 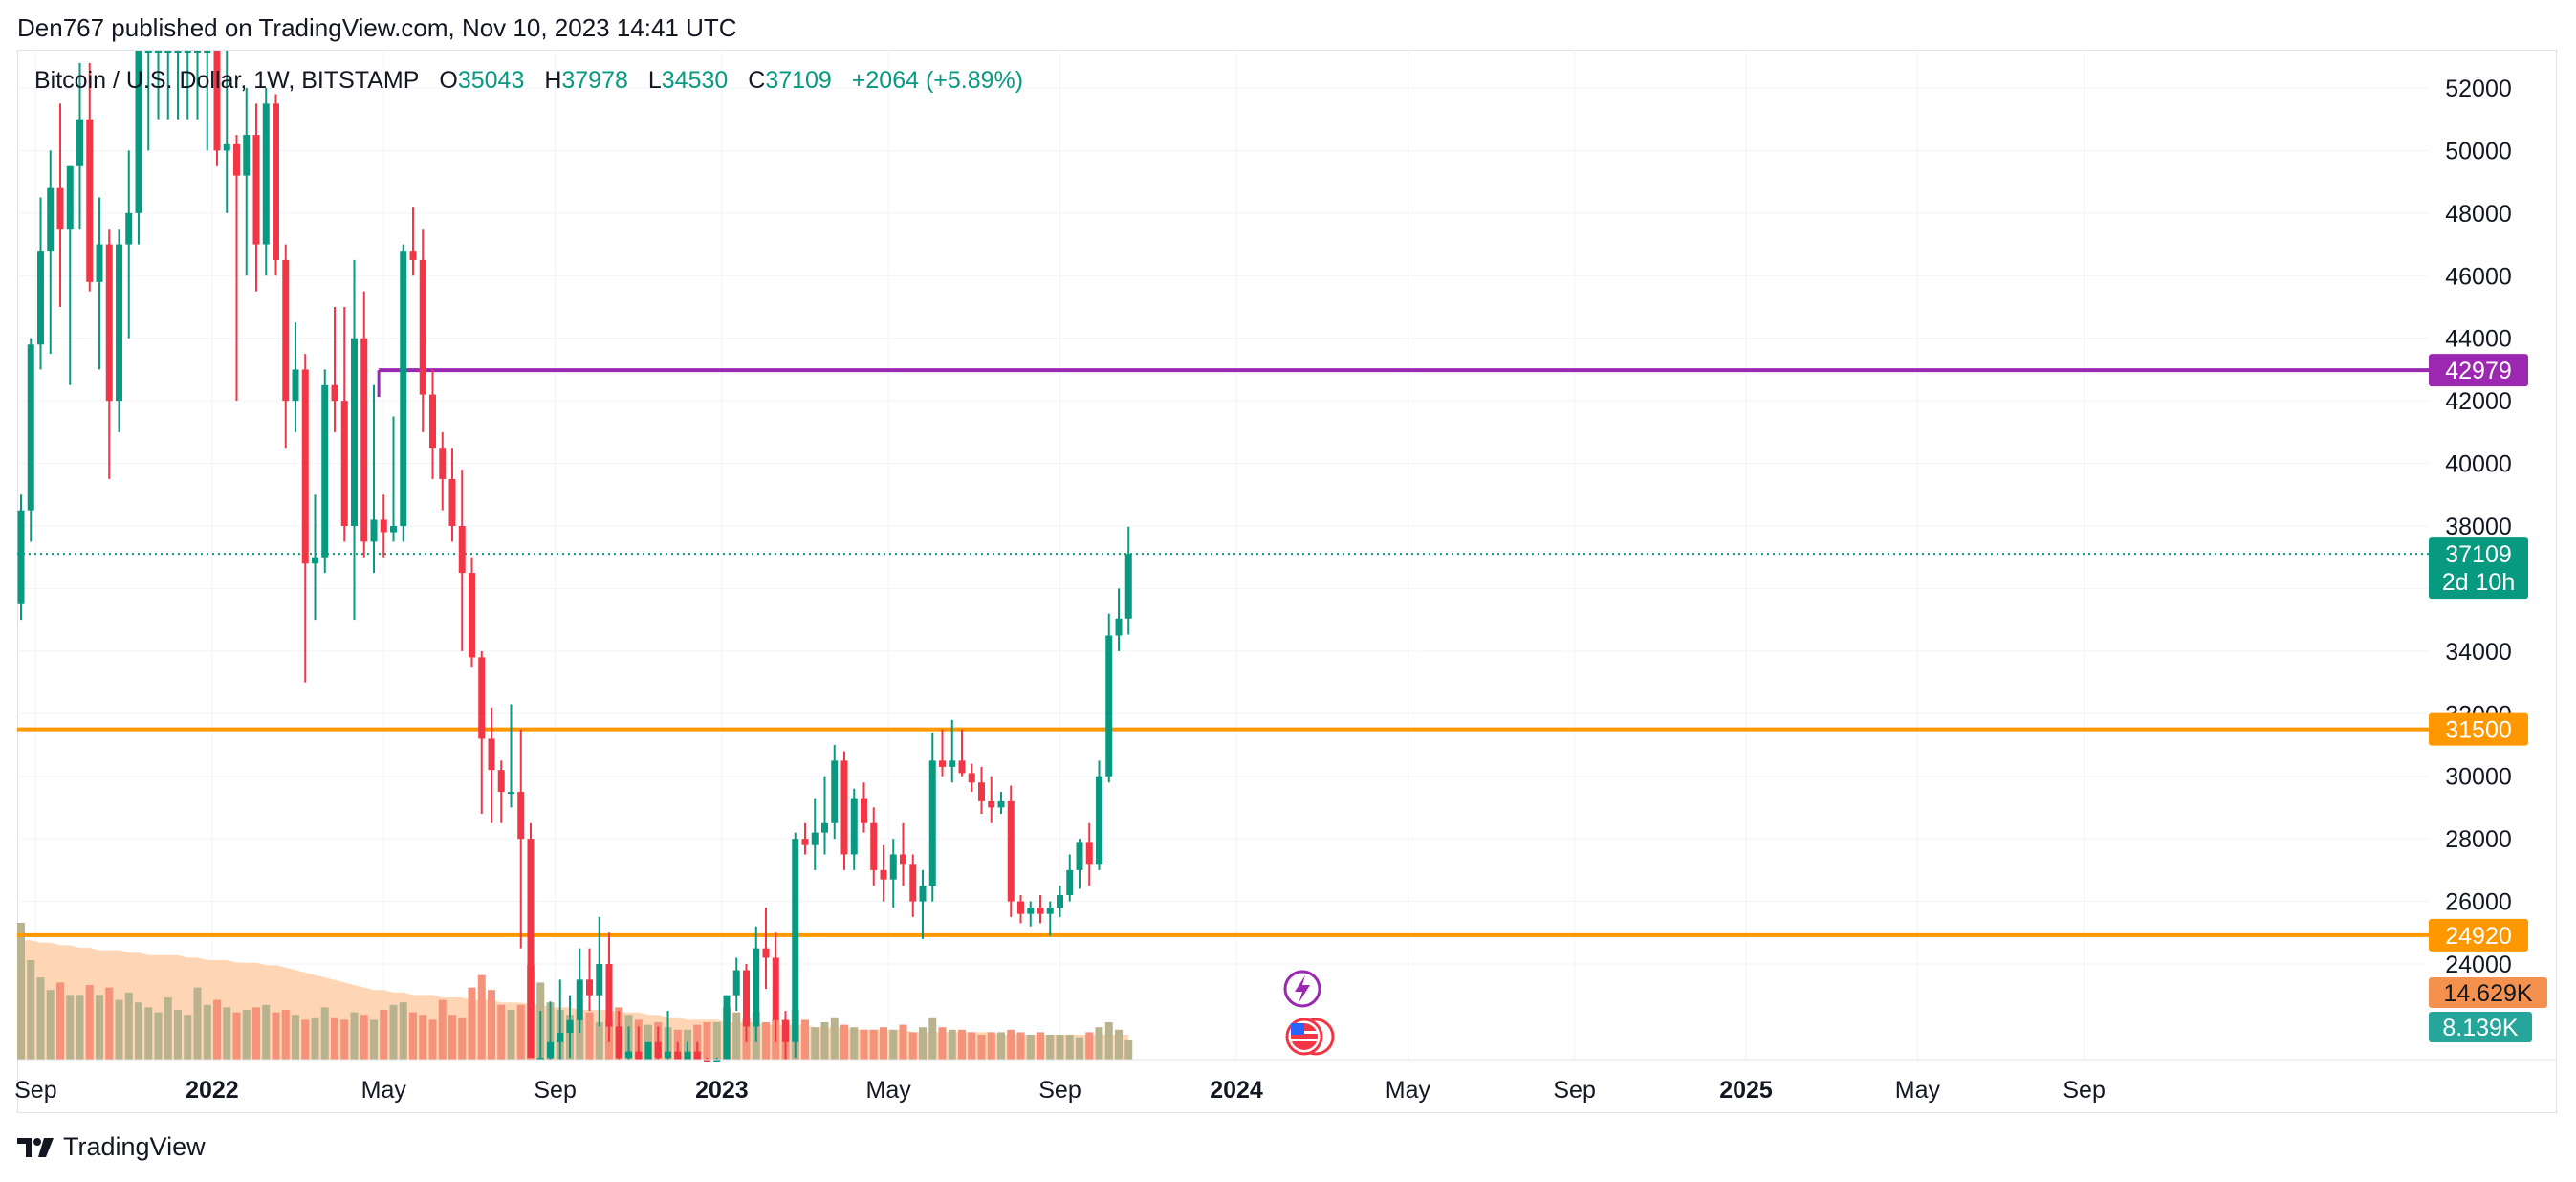 What do you see at coordinates (553, 80) in the screenshot?
I see `high-label: H` at bounding box center [553, 80].